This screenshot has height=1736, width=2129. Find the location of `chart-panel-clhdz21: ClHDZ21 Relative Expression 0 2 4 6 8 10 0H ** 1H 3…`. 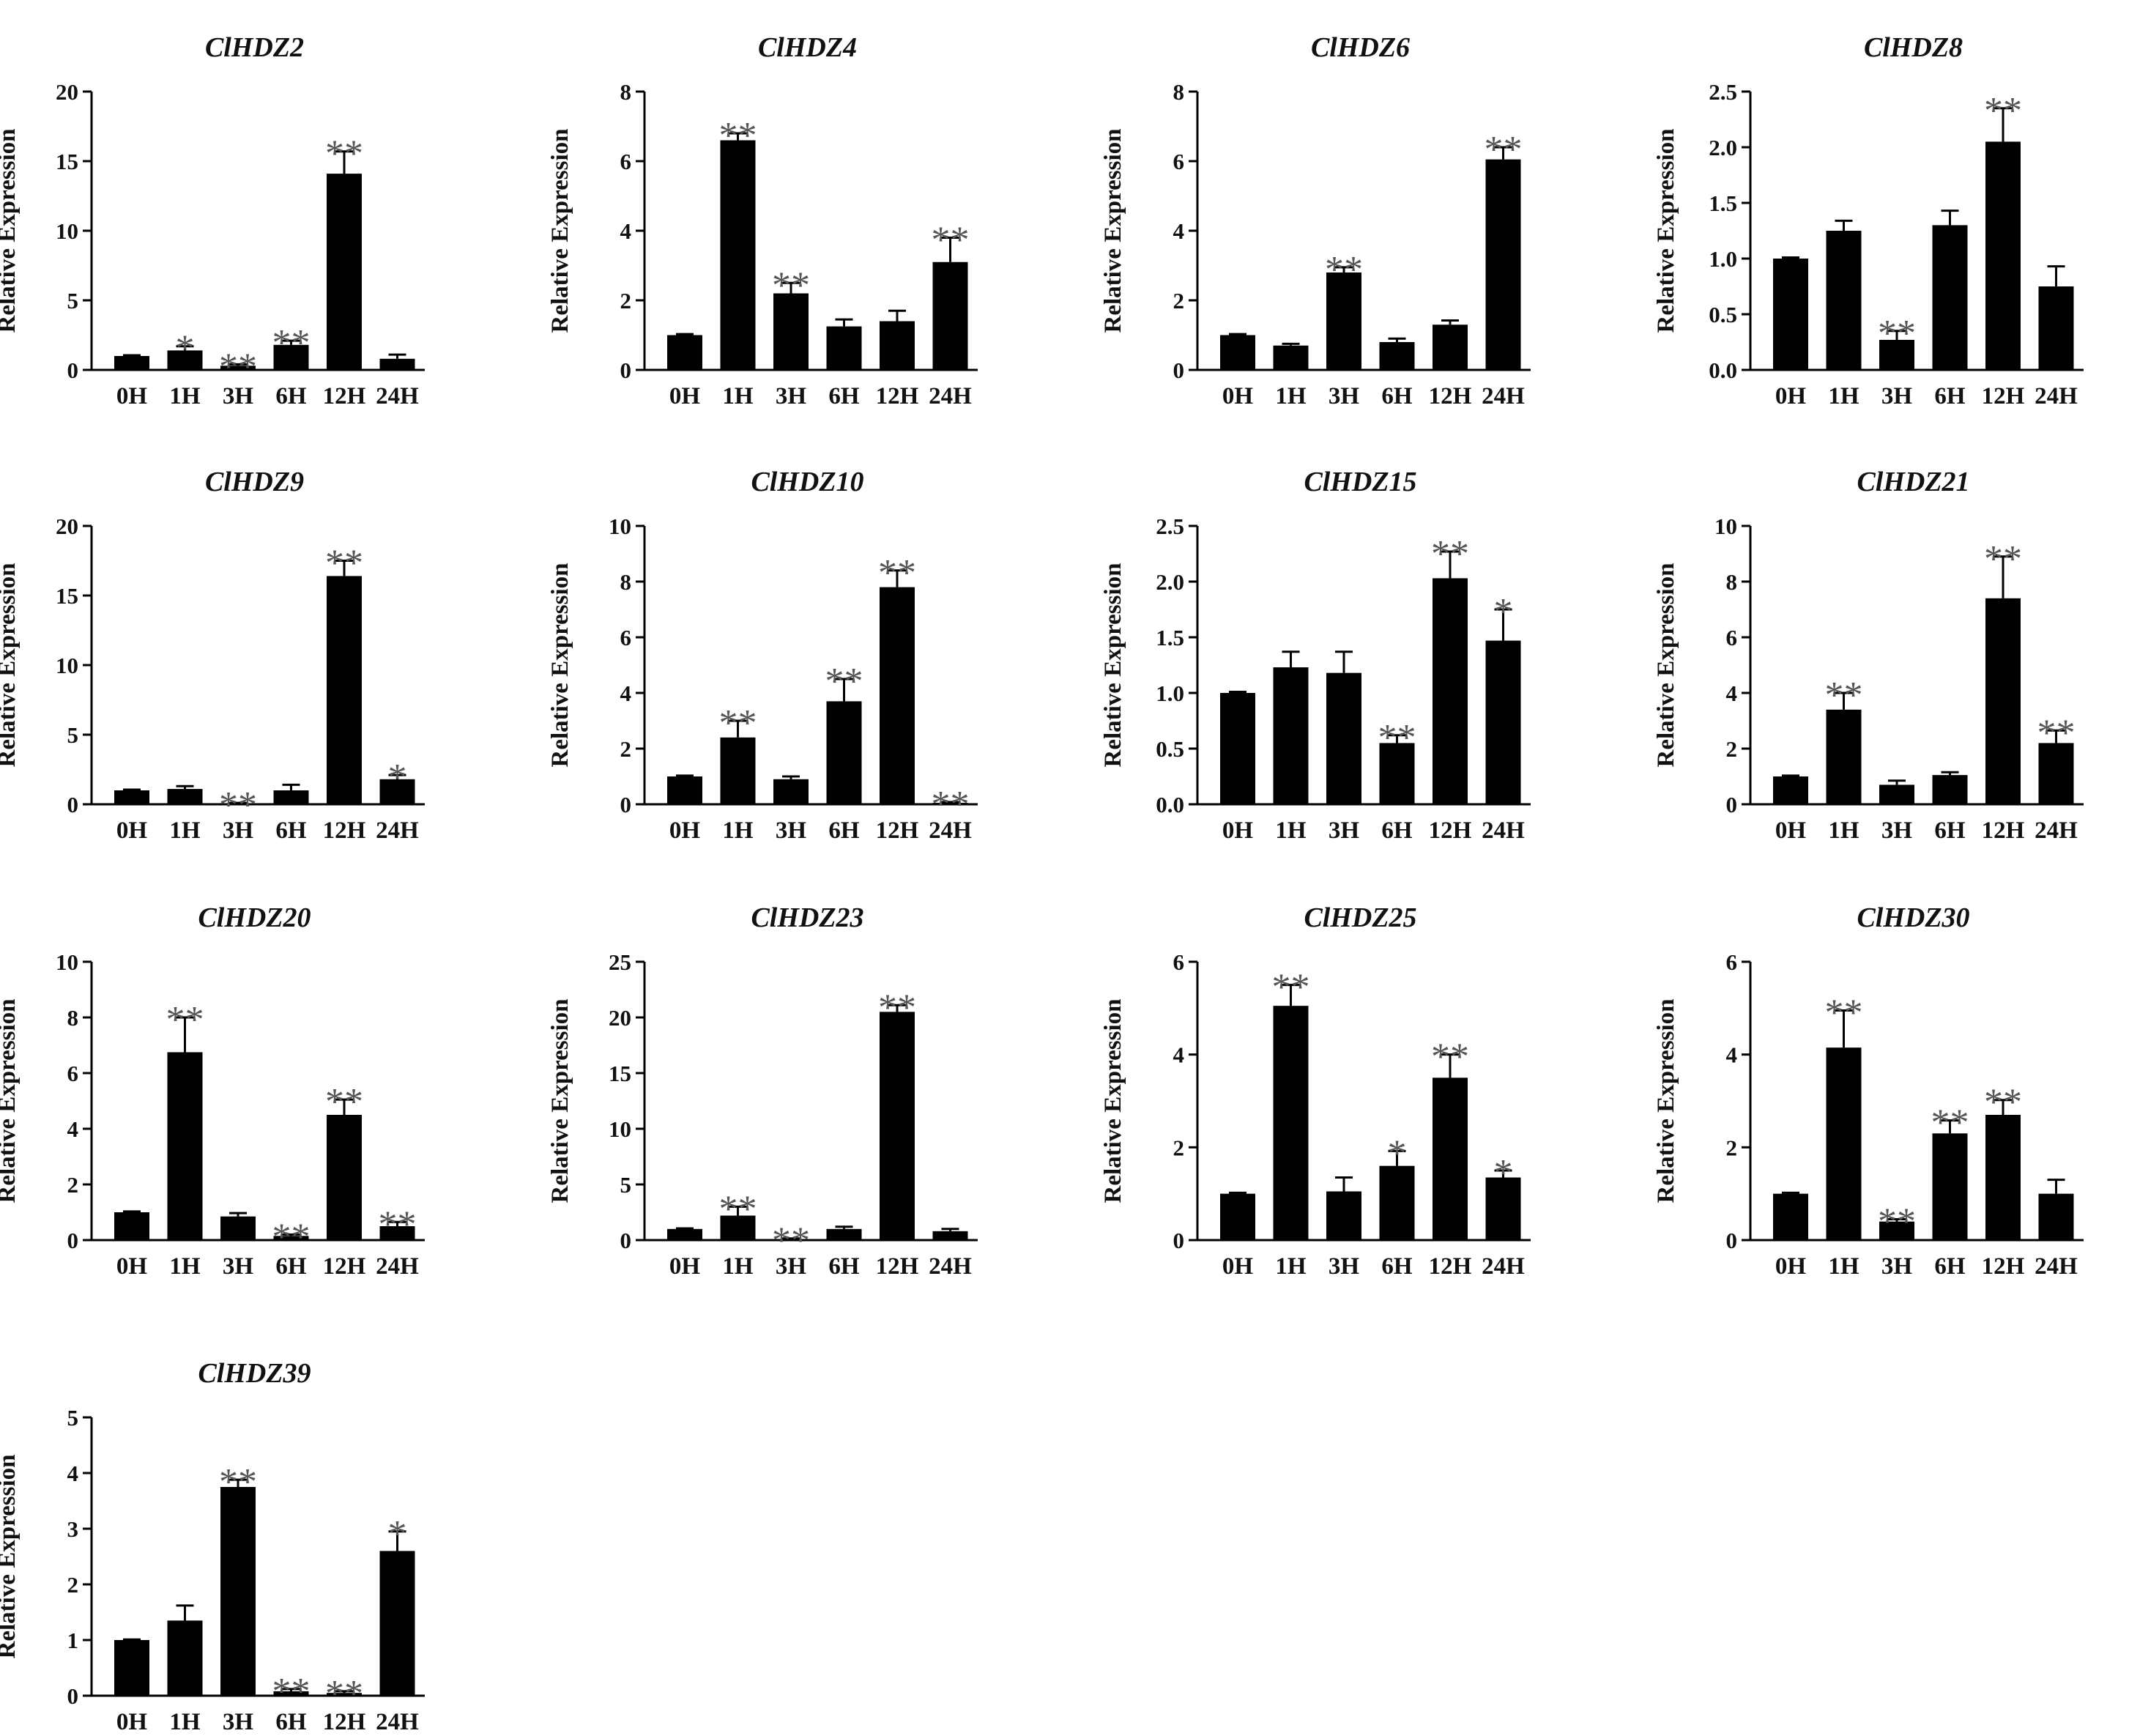

chart-panel-clhdz21: ClHDZ21 Relative Expression 0 2 4 6 8 10 0H ** 1H 3… is located at coordinates (1869, 655).